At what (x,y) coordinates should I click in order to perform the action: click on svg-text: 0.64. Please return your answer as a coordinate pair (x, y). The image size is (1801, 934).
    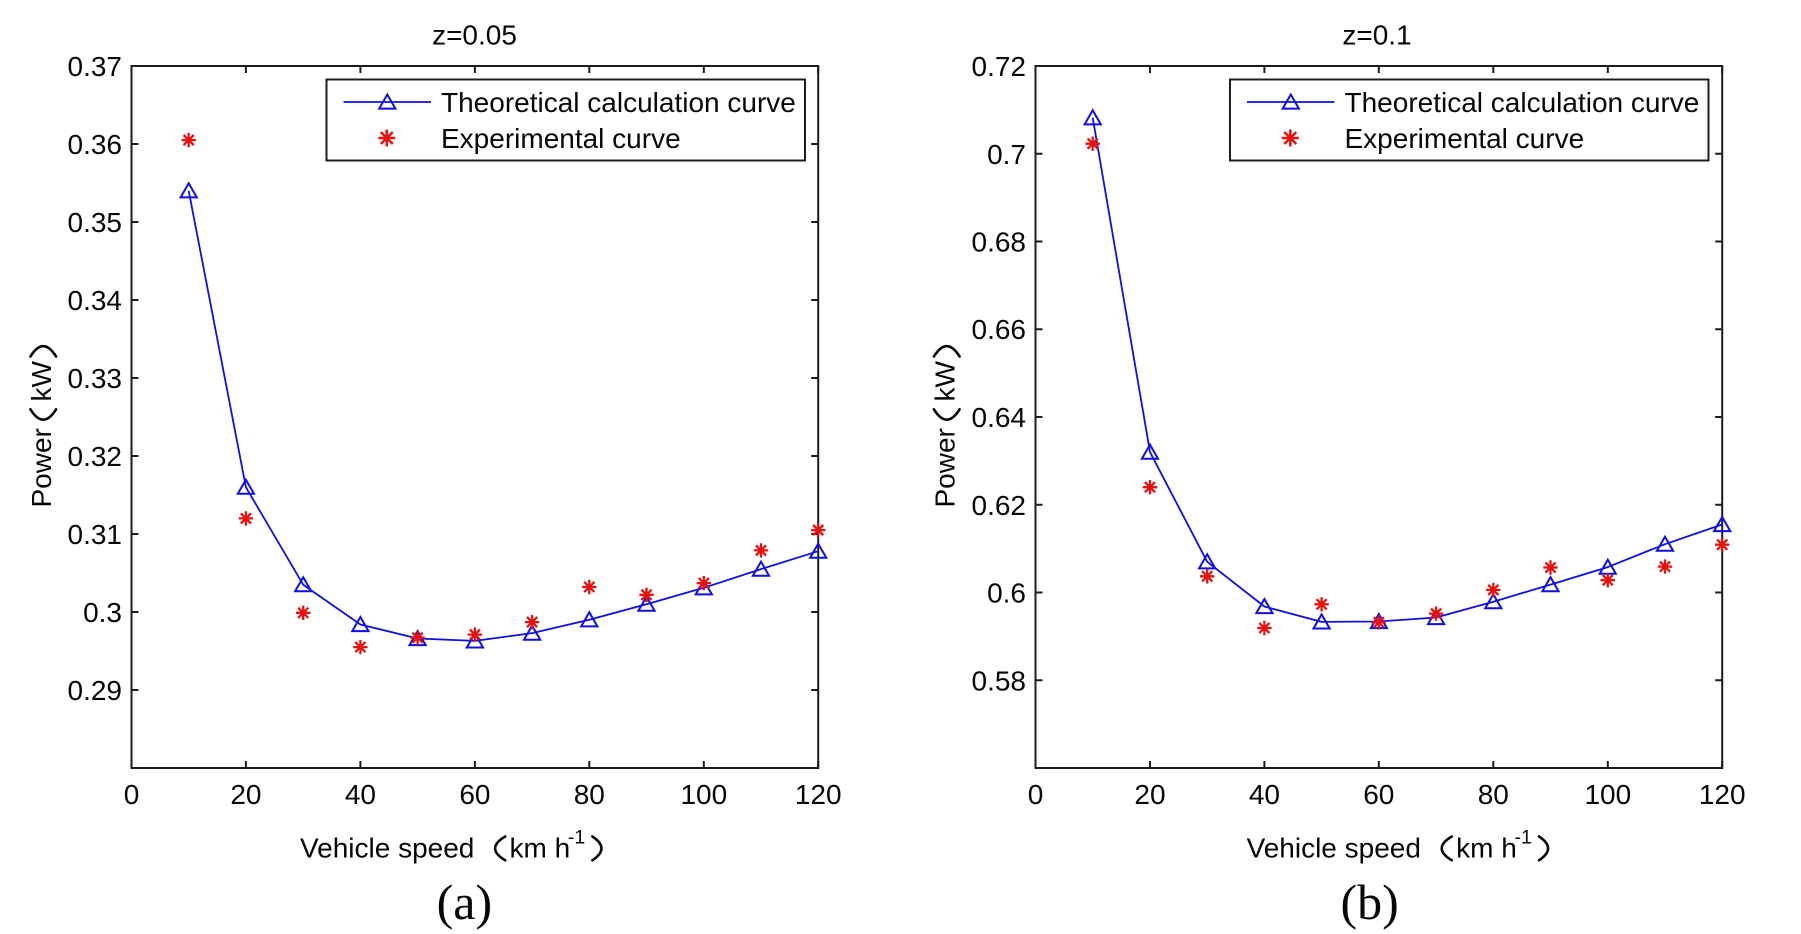
    Looking at the image, I should click on (999, 417).